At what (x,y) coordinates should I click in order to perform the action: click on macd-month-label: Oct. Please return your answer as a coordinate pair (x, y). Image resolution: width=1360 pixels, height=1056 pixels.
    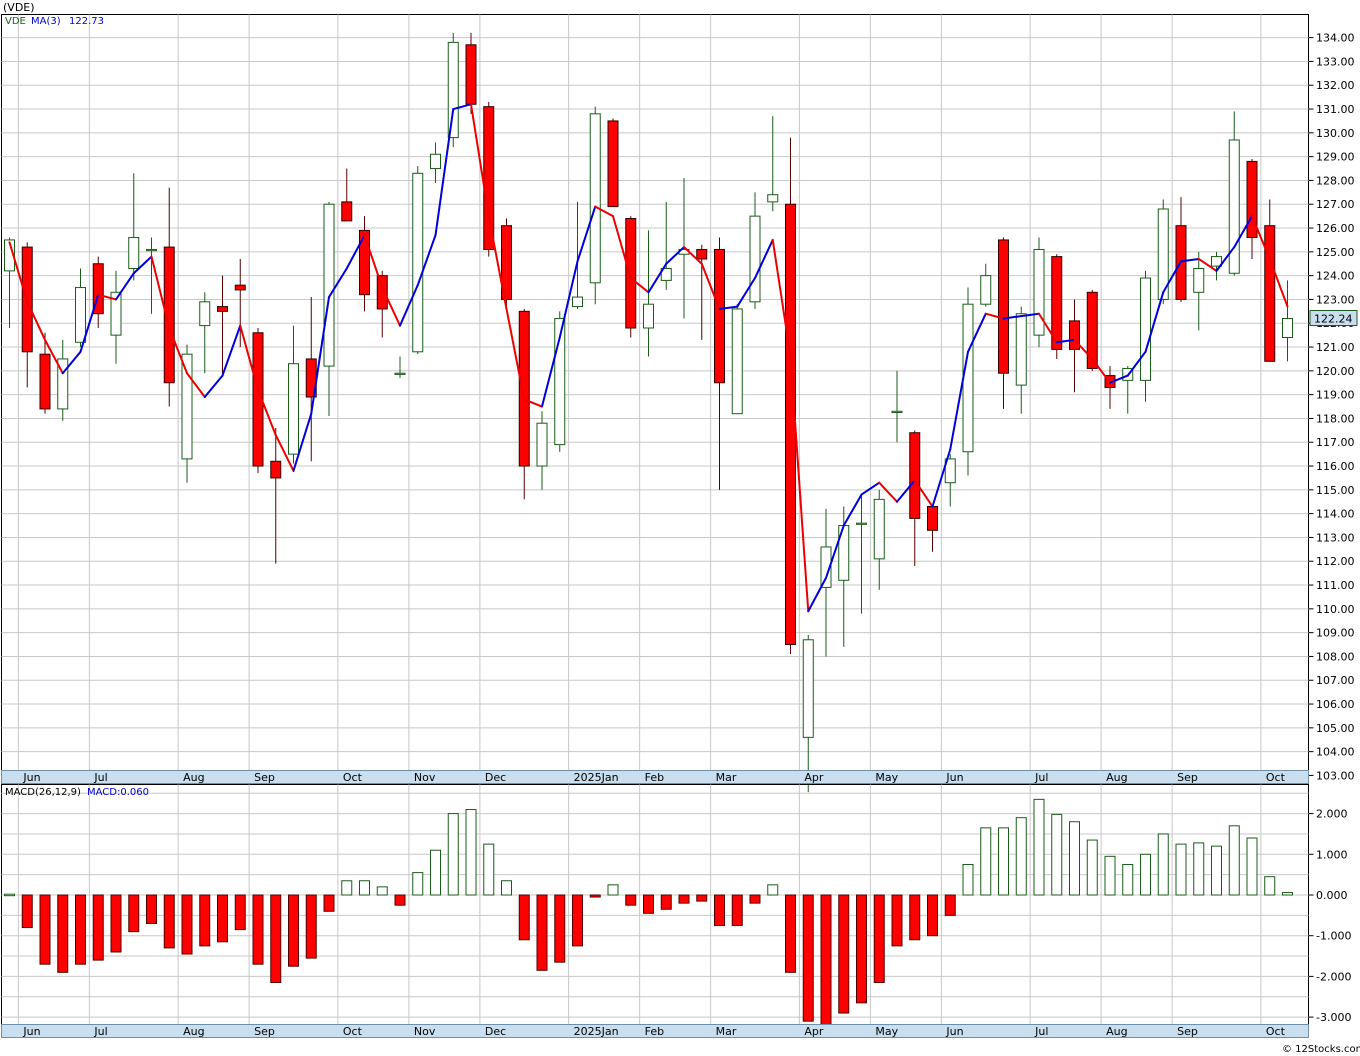
    Looking at the image, I should click on (1276, 1031).